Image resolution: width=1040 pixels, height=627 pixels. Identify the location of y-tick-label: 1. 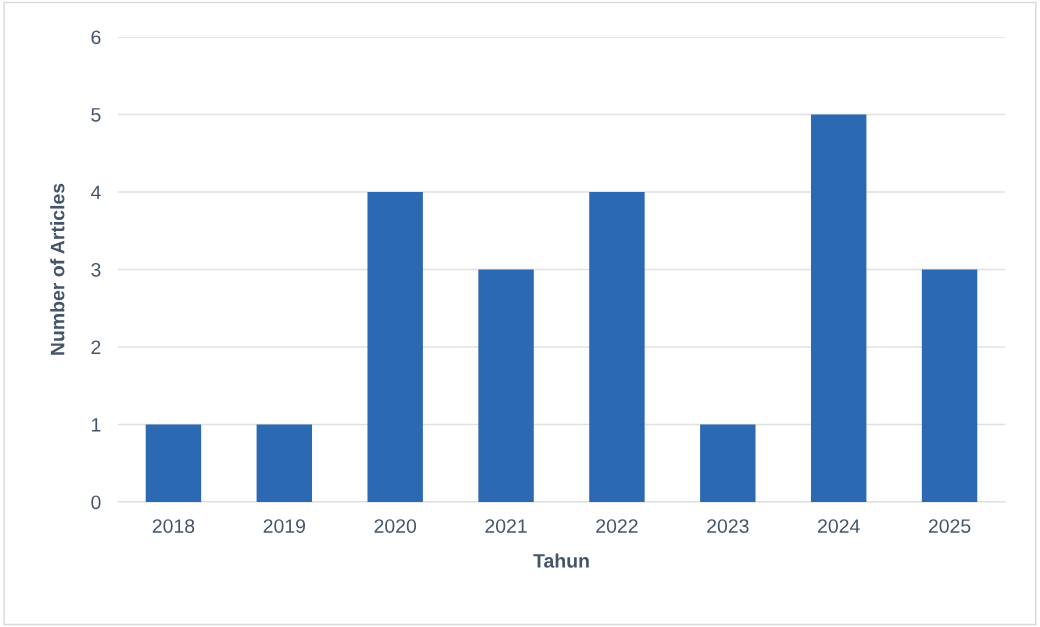
(96, 425).